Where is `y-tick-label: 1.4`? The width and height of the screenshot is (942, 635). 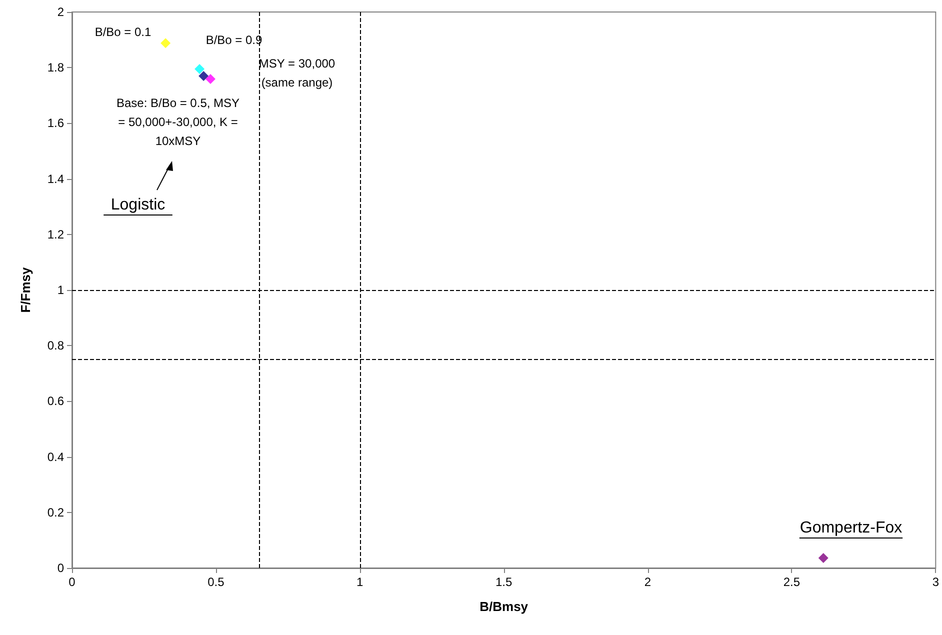 y-tick-label: 1.4 is located at coordinates (55, 179).